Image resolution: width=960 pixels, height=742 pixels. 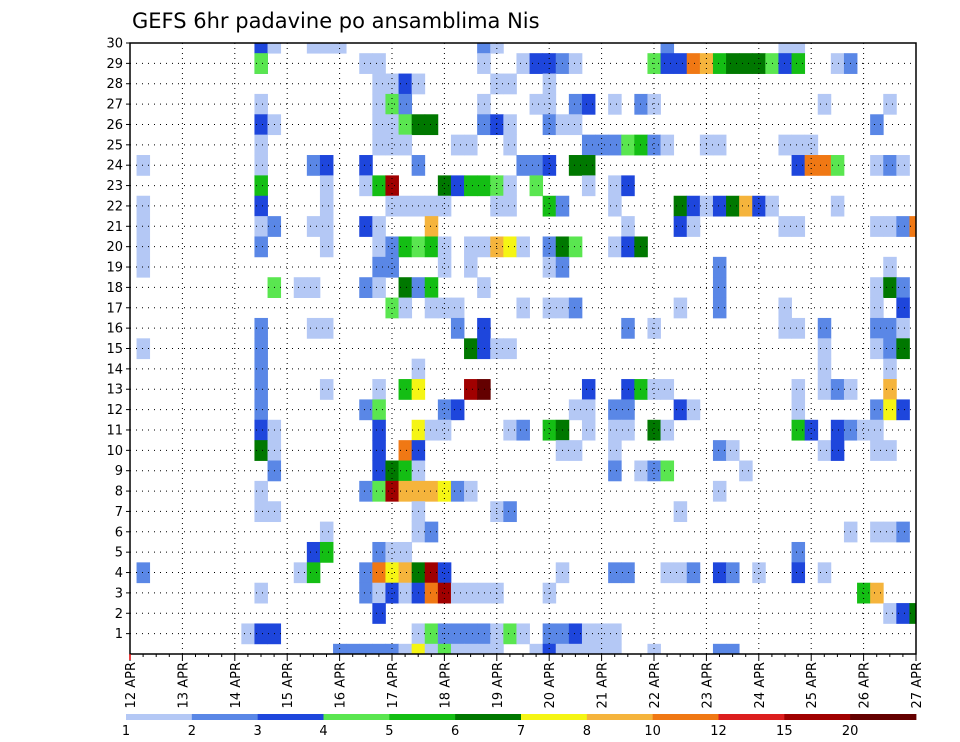 I want to click on chart-title: GEFS 6hr padavine po ansamblima Nis, so click(x=336, y=21).